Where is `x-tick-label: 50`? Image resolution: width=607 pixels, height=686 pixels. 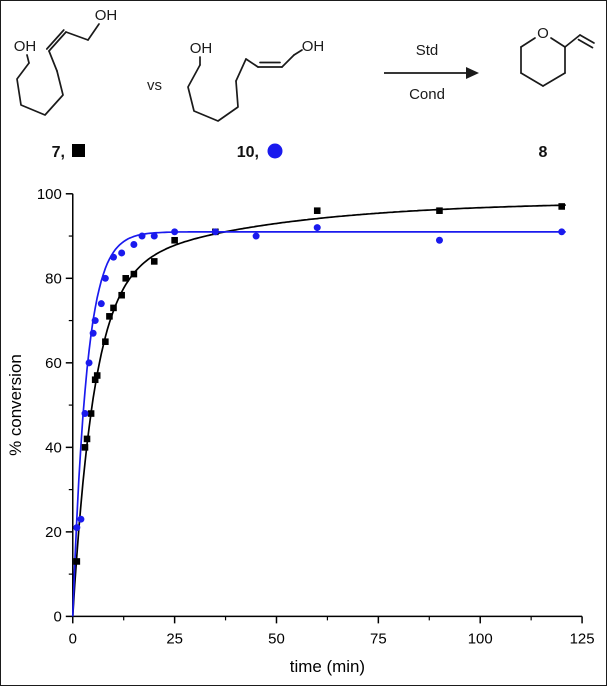
x-tick-label: 50 is located at coordinates (276, 638).